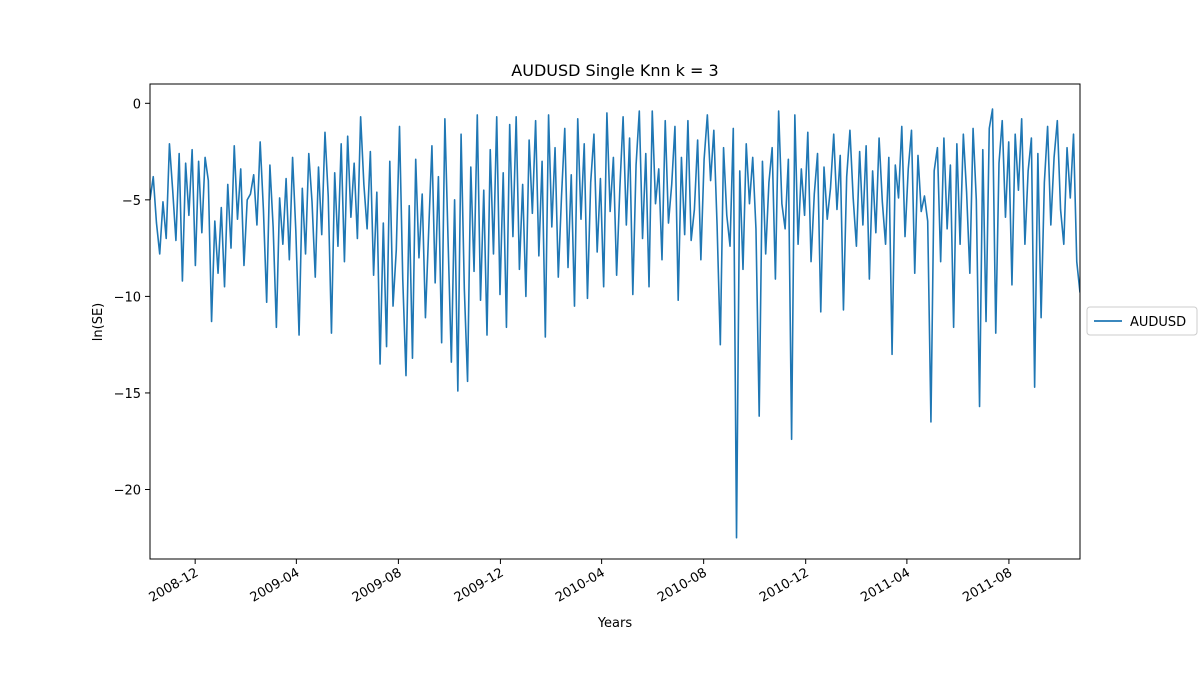 This screenshot has height=700, width=1200. I want to click on x-axis-title: Years, so click(615, 623).